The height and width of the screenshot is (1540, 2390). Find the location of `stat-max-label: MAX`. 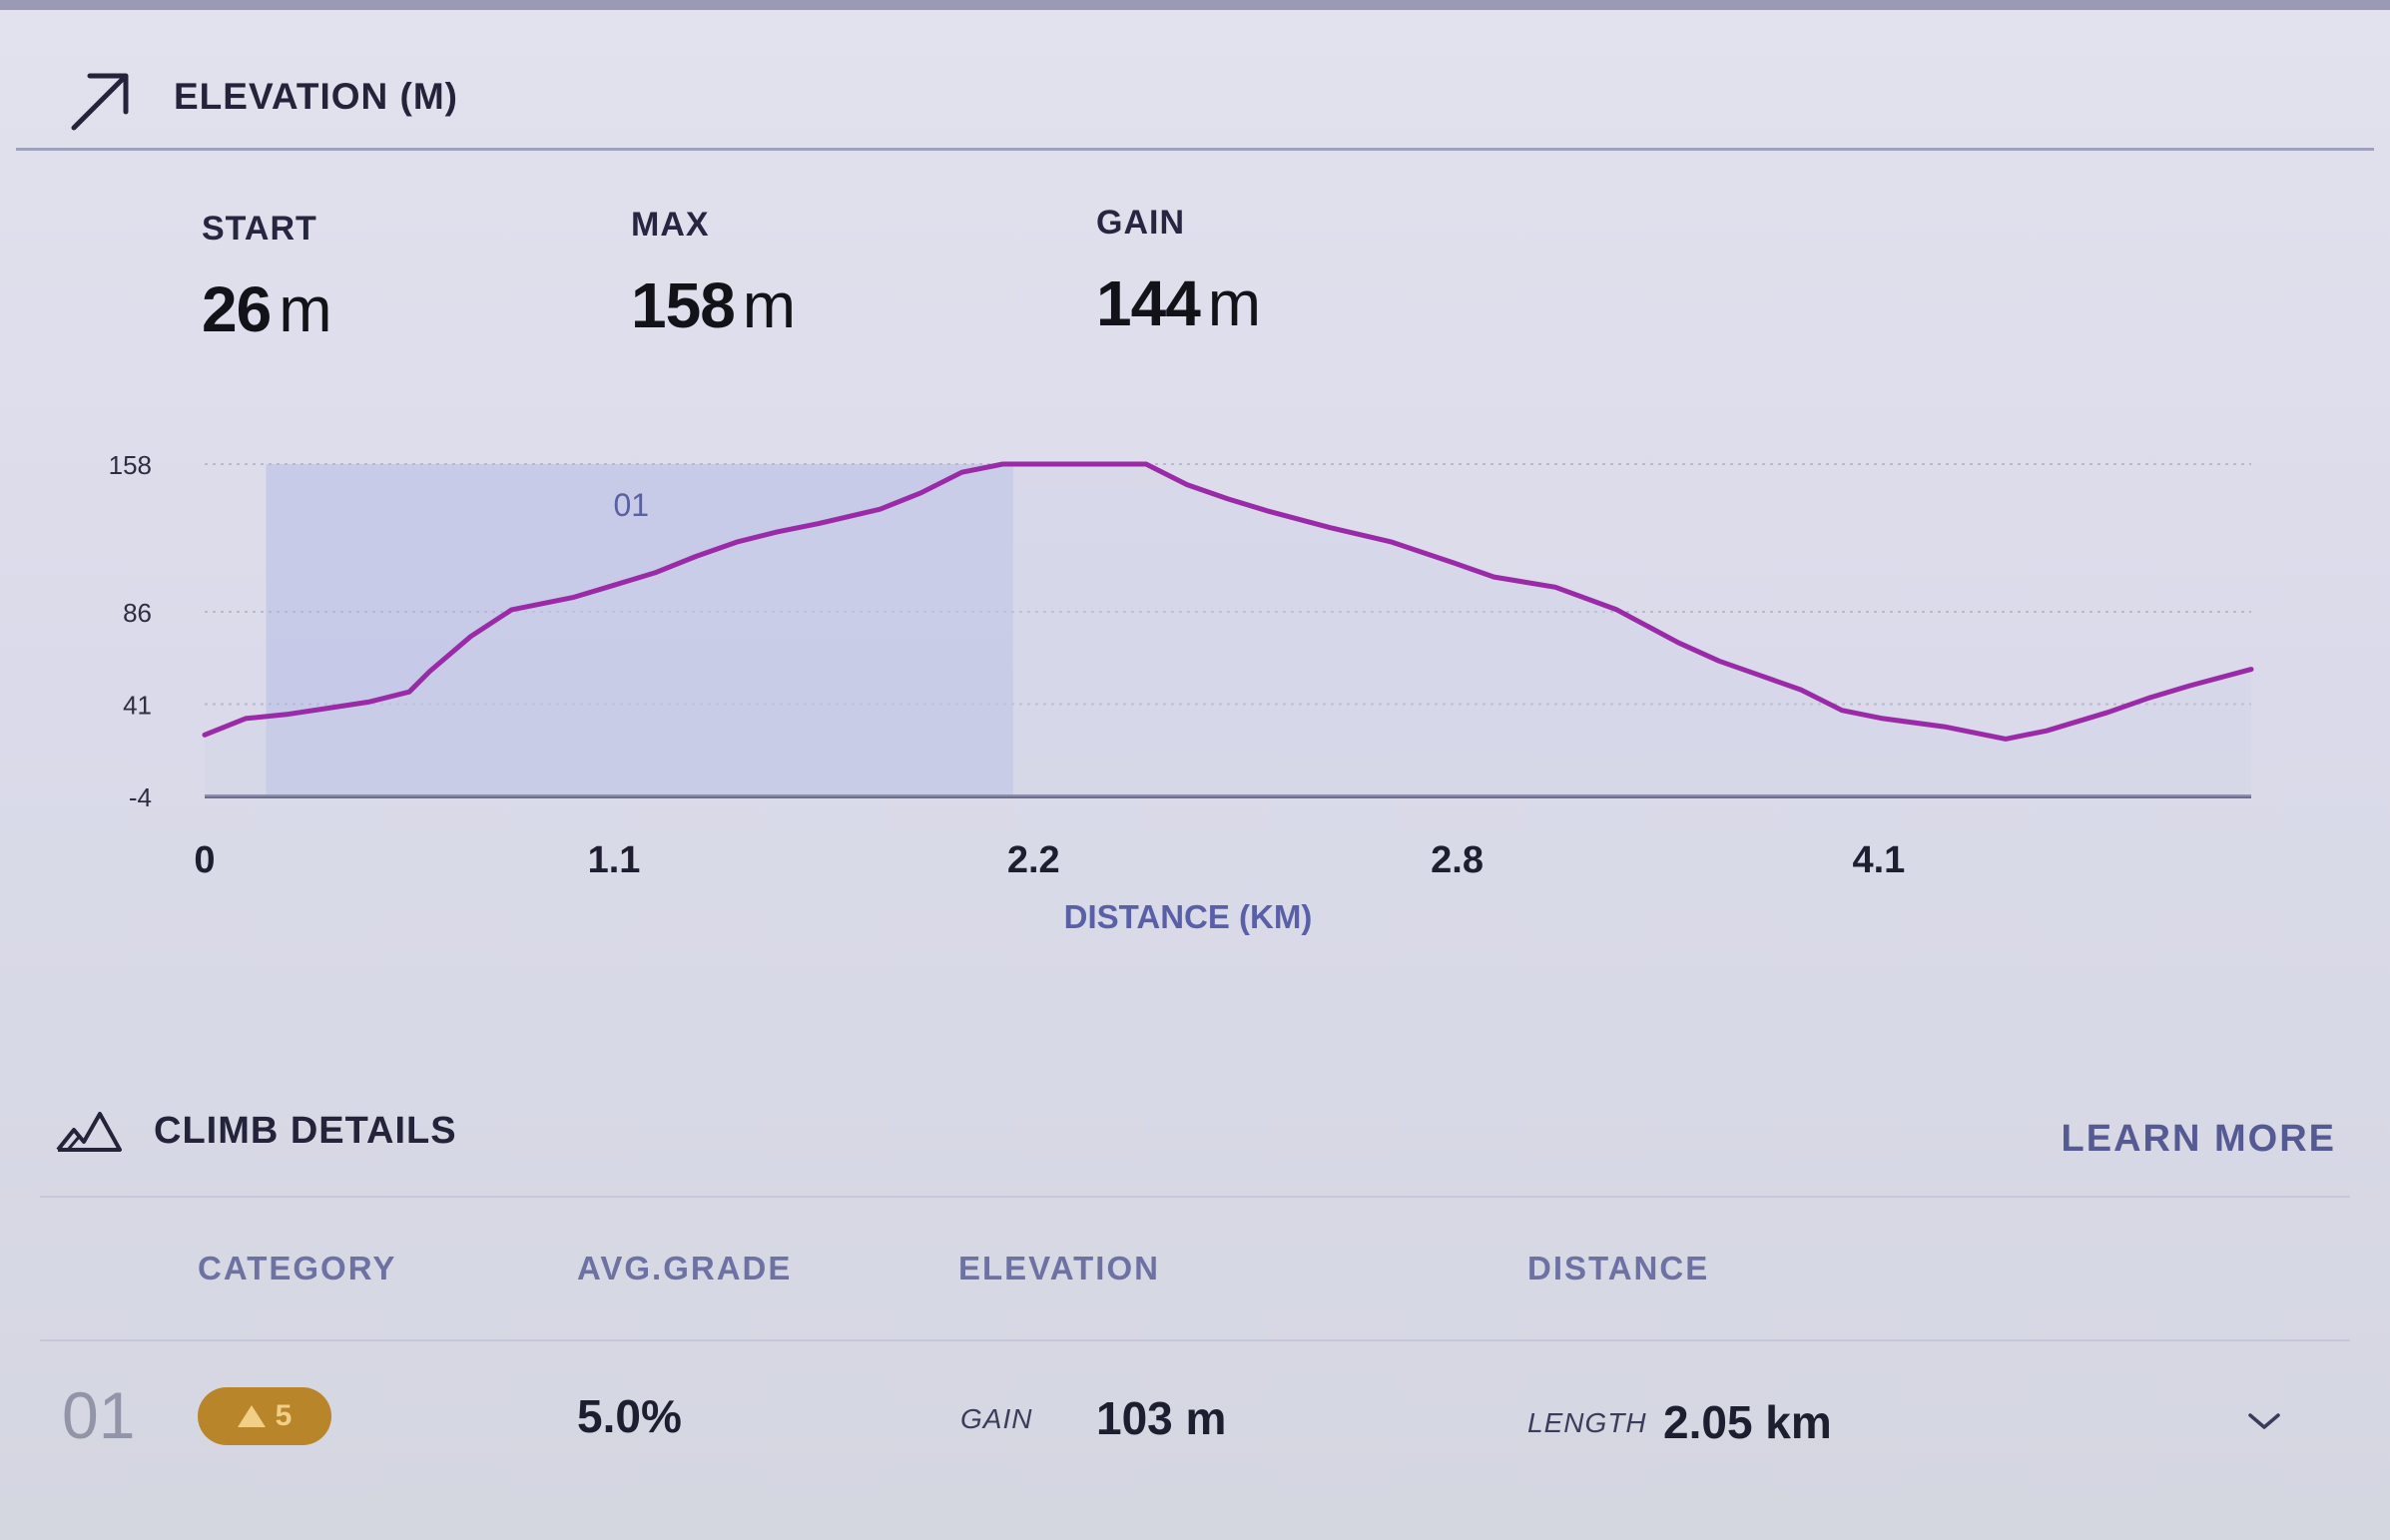

stat-max-label: MAX is located at coordinates (670, 225).